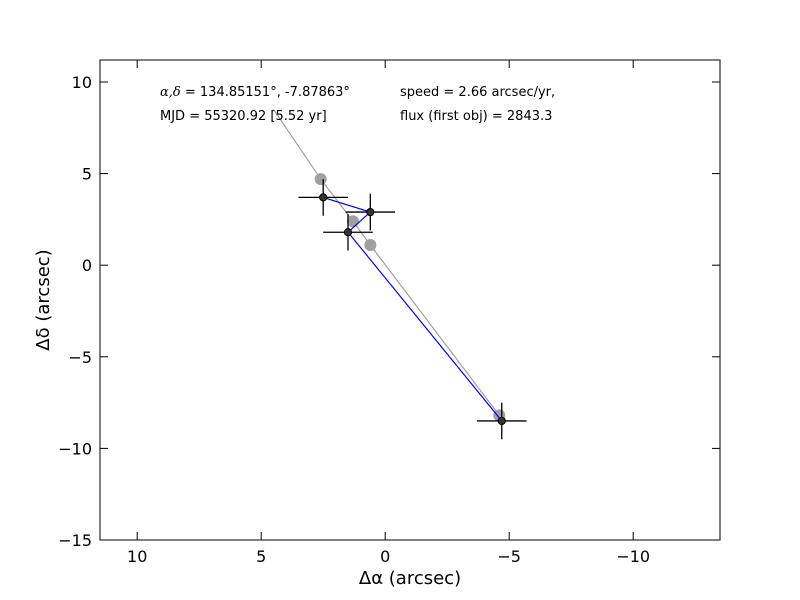  Describe the element at coordinates (137, 556) in the screenshot. I see `x-tick-label: 10` at that location.